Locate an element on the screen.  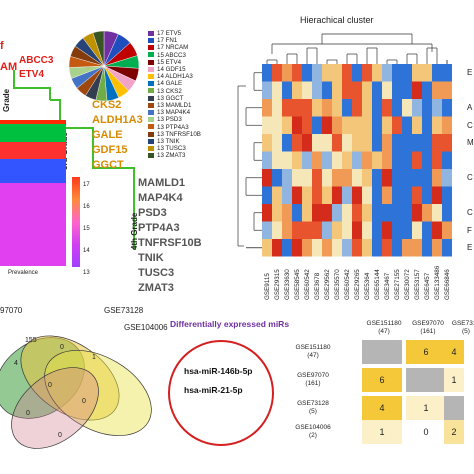
table-row-header: GSE151180 (47) is located at coordinates (313, 351).